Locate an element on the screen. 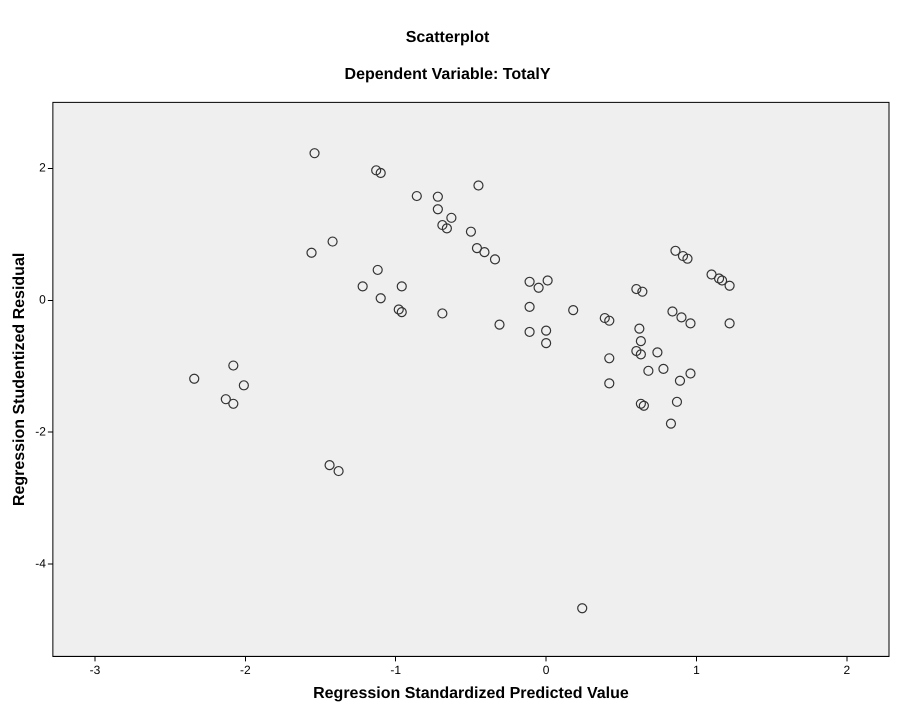  y-tick-label: -4 is located at coordinates (40, 563).